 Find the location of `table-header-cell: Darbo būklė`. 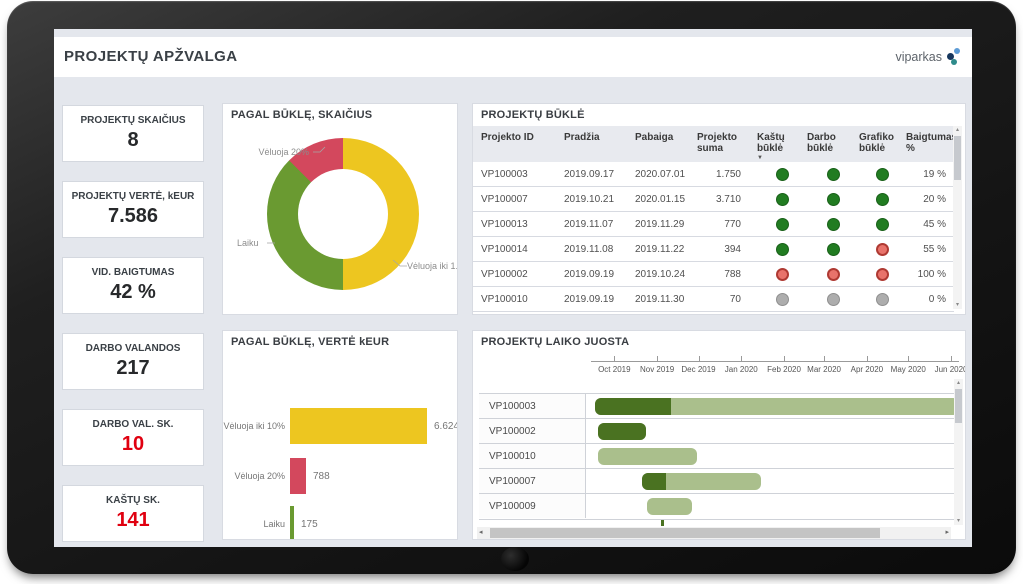

table-header-cell: Darbo būklė is located at coordinates (821, 143).